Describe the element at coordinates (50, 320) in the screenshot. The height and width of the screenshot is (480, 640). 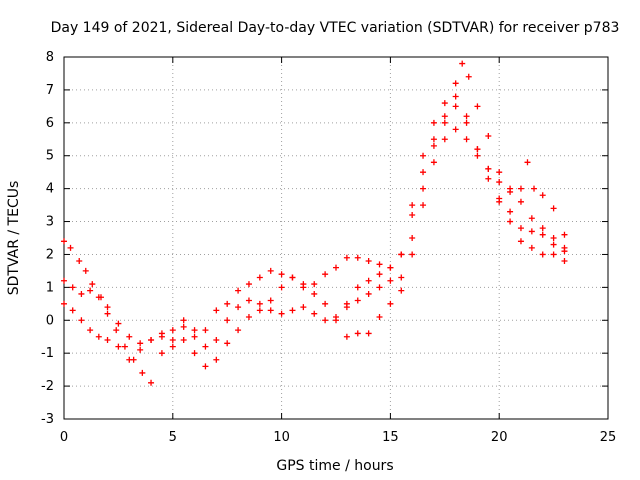
I see `y-tick-label: 0` at that location.